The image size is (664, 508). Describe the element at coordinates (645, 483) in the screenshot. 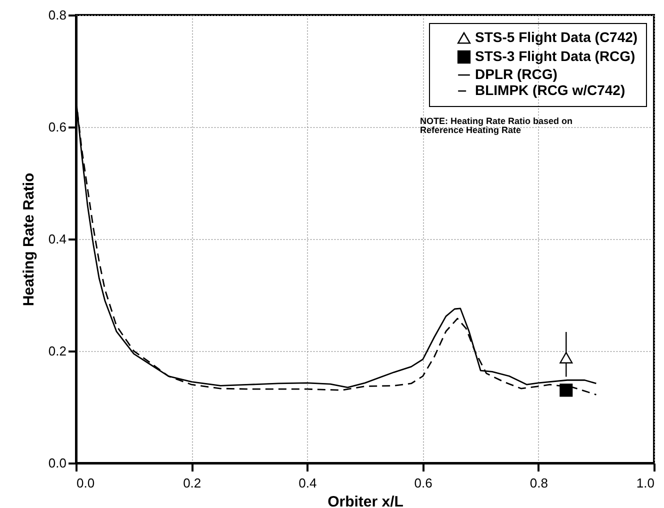

I see `x-tick-label: 1.0` at that location.